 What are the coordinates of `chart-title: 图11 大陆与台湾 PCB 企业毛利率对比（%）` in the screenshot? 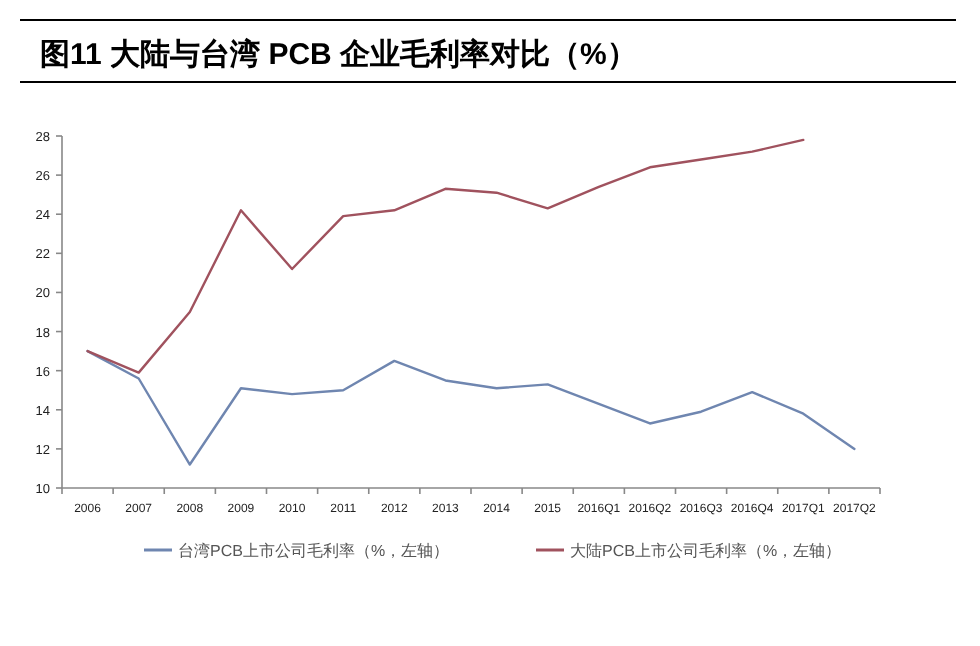 It's located at (338, 54).